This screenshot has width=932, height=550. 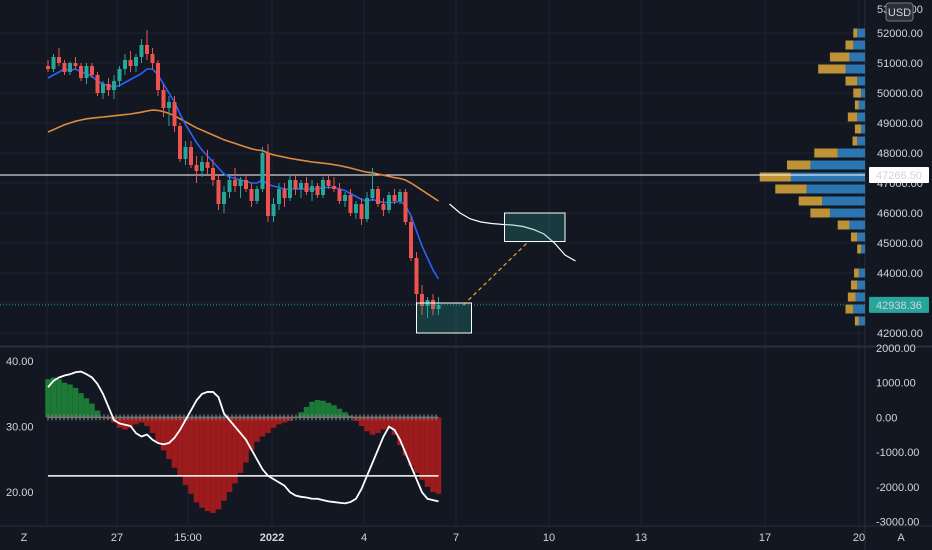 I want to click on osc-left-axis-label: 30.00, so click(x=20, y=428).